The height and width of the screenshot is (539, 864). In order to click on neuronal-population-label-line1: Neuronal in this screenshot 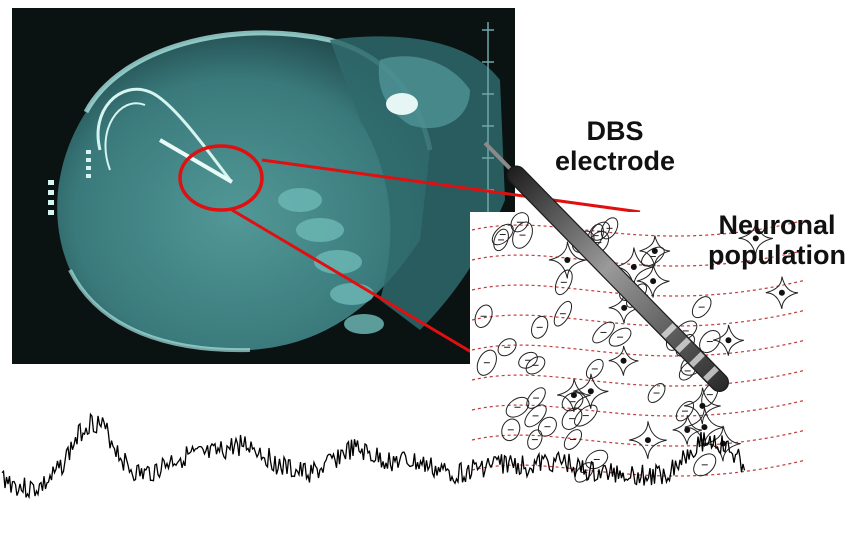, I will do `click(777, 225)`.